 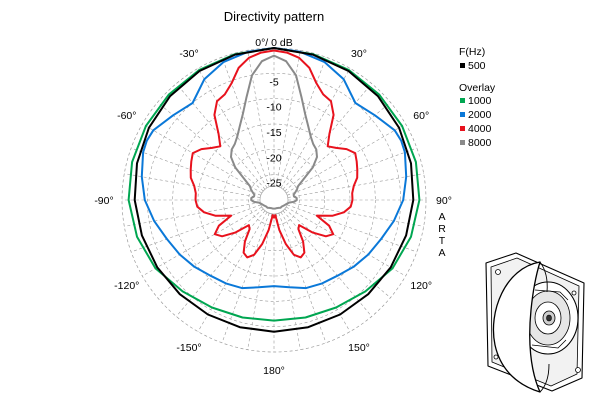 What do you see at coordinates (442, 241) in the screenshot?
I see `arta-letter: T` at bounding box center [442, 241].